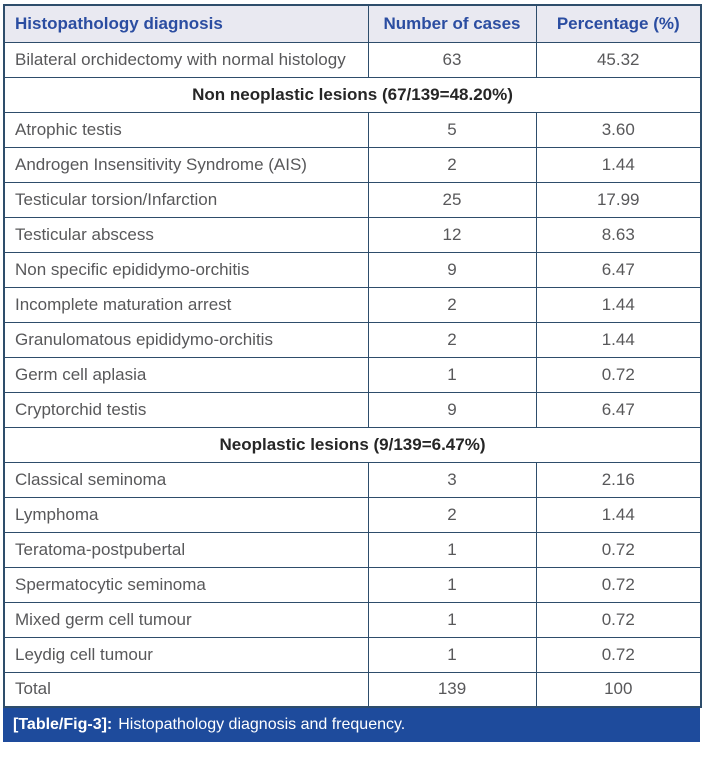 The image size is (703, 765). I want to click on table-row: Non specific epididymo-orchitis 9 6.47, so click(352, 269).